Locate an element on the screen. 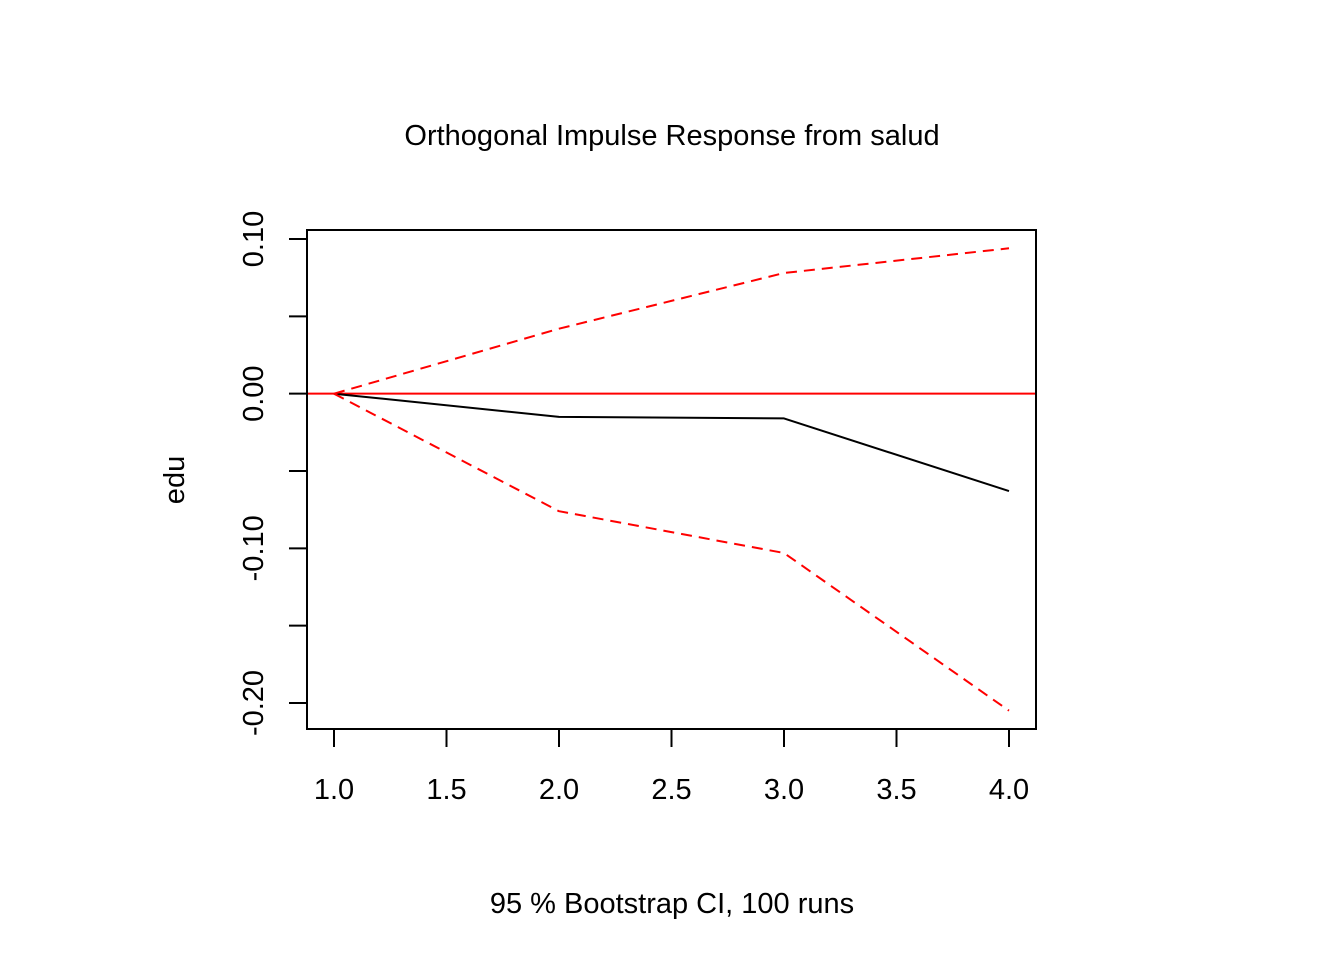  x-tick-label: 3.5 is located at coordinates (896, 790).